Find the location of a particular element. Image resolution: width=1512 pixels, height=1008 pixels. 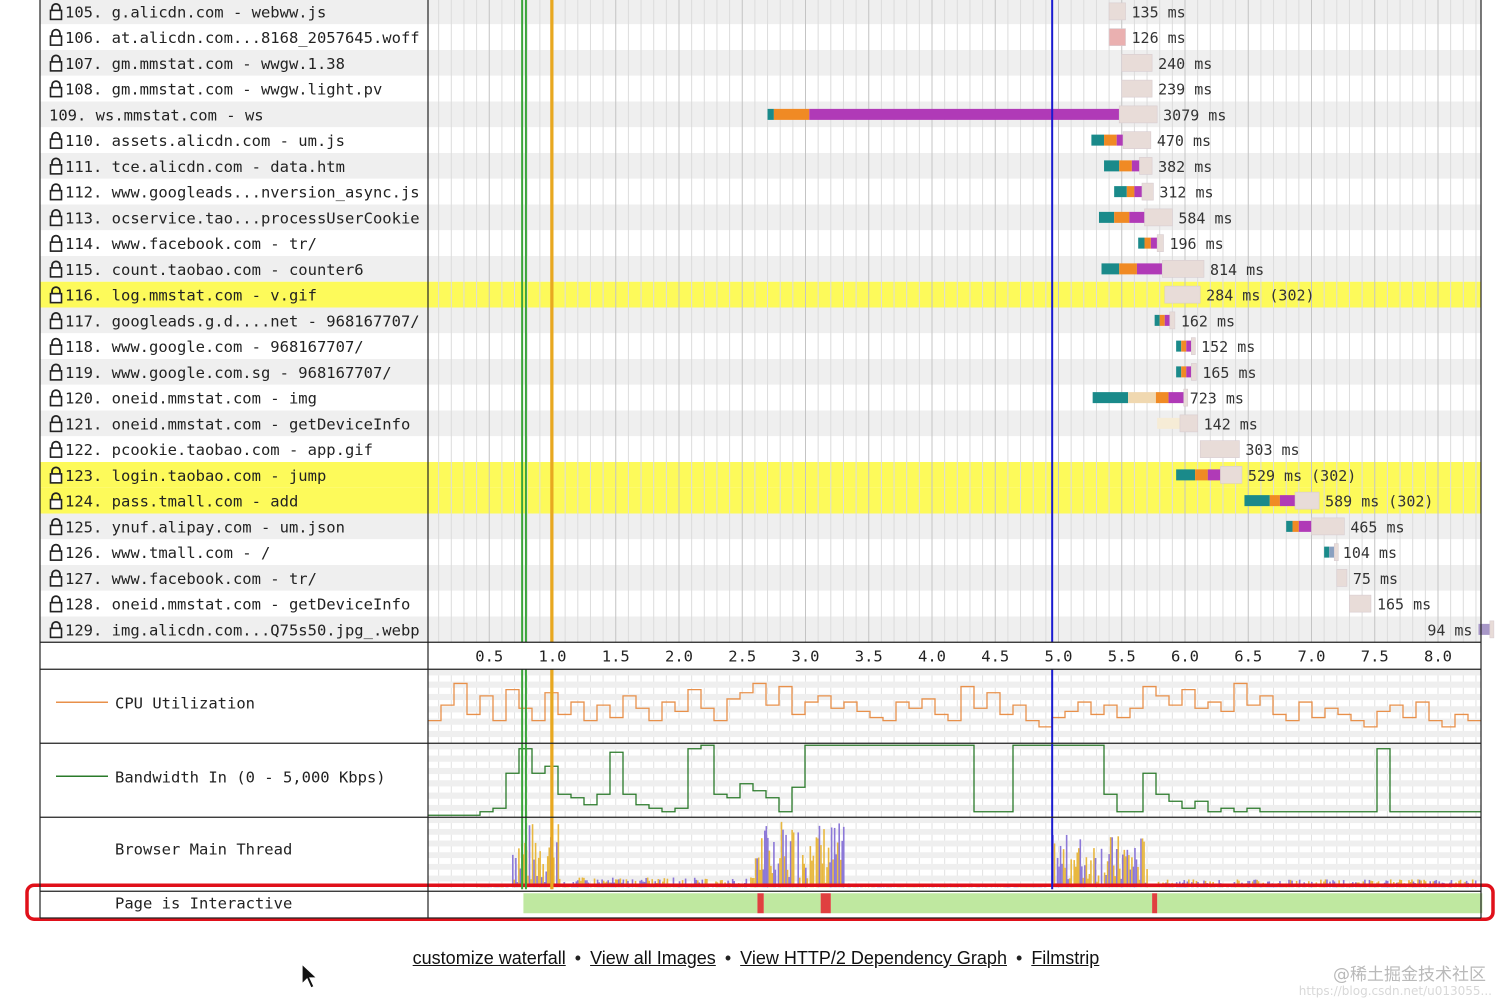

request-label: 105. g.alicdn.com - webww.js is located at coordinates (195, 12).